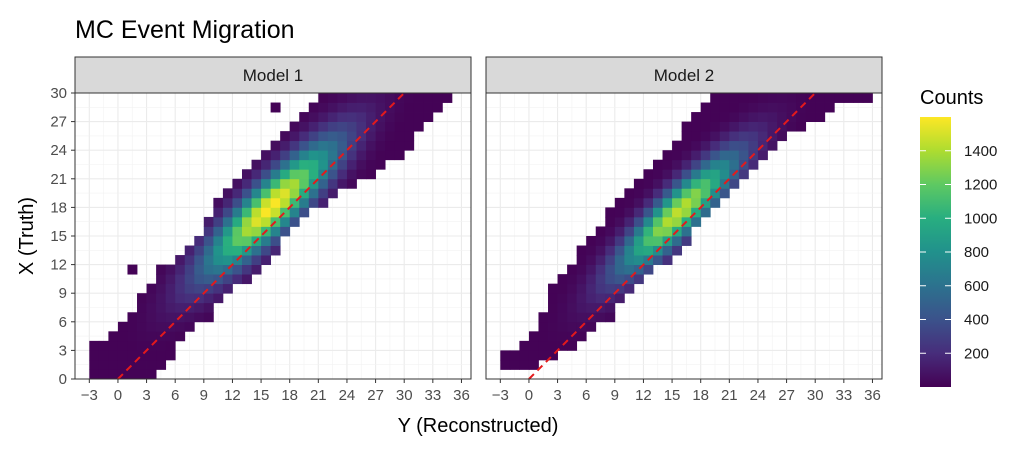  I want to click on y-tick-label: 12, so click(58, 265).